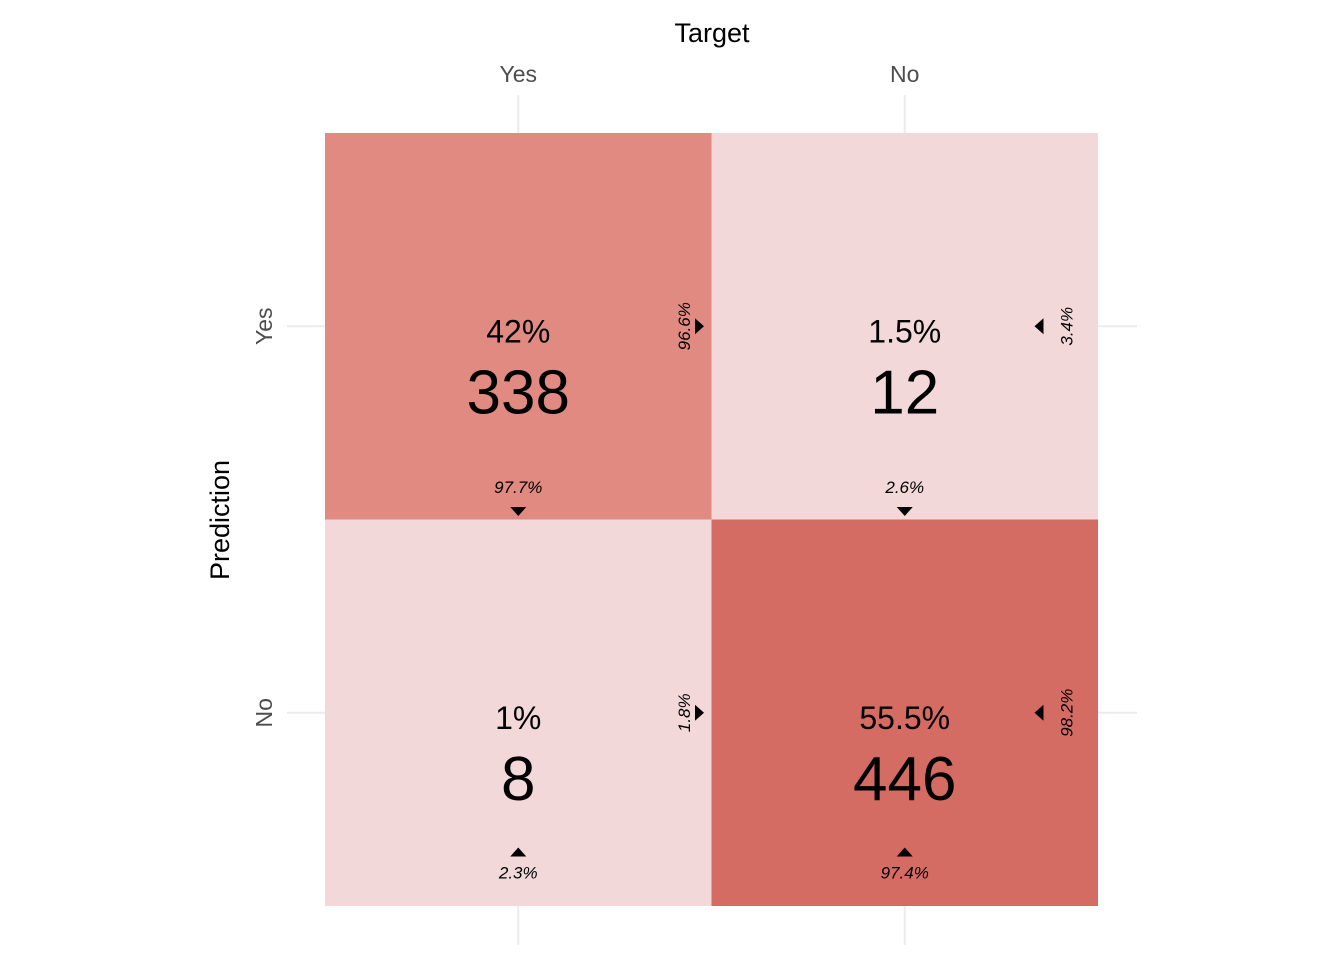 This screenshot has height=960, width=1344. Describe the element at coordinates (904, 74) in the screenshot. I see `x-tick-no: No` at that location.